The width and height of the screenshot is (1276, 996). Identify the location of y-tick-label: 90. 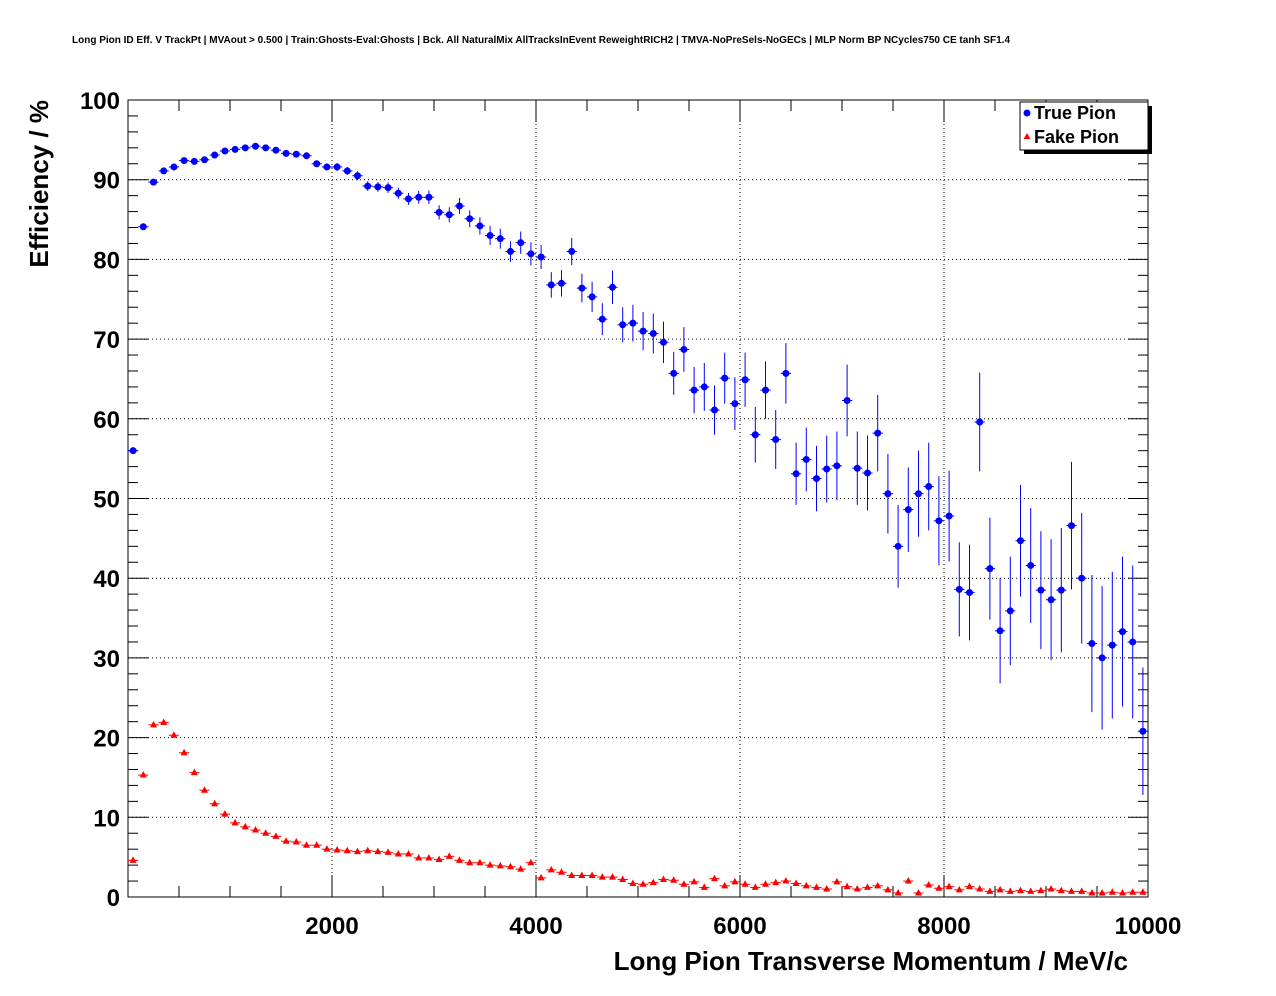
(106, 181).